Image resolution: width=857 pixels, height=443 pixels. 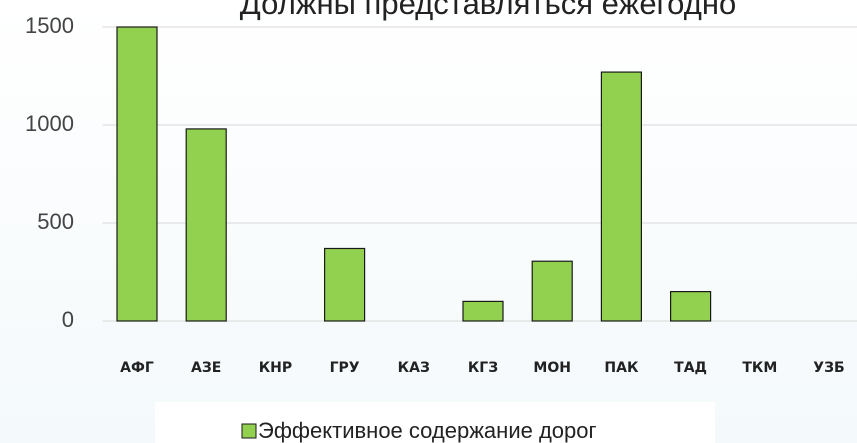 What do you see at coordinates (552, 368) in the screenshot?
I see `x-tick-label: МОН` at bounding box center [552, 368].